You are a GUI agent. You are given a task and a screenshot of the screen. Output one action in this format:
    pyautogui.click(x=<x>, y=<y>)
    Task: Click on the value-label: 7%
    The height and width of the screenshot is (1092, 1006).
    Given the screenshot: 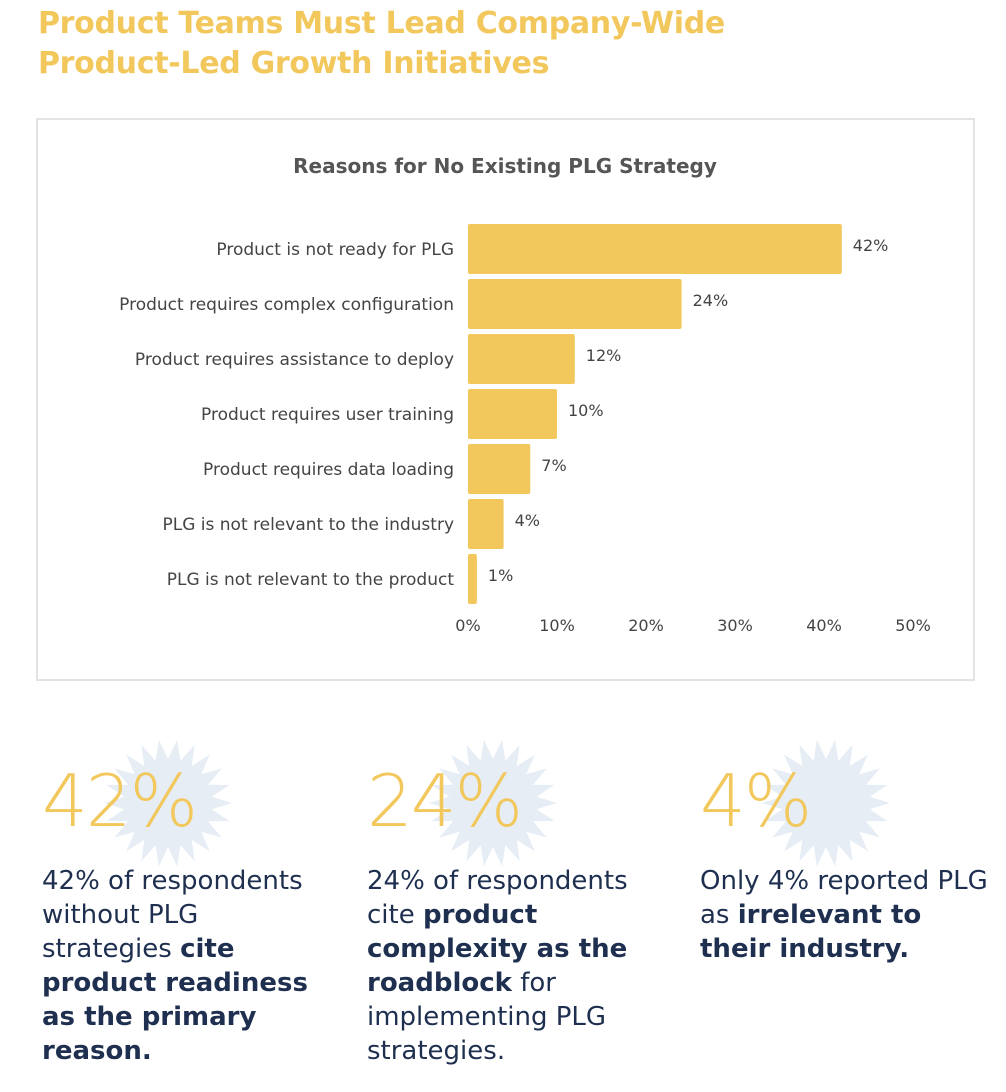 What is the action you would take?
    pyautogui.click(x=553, y=465)
    